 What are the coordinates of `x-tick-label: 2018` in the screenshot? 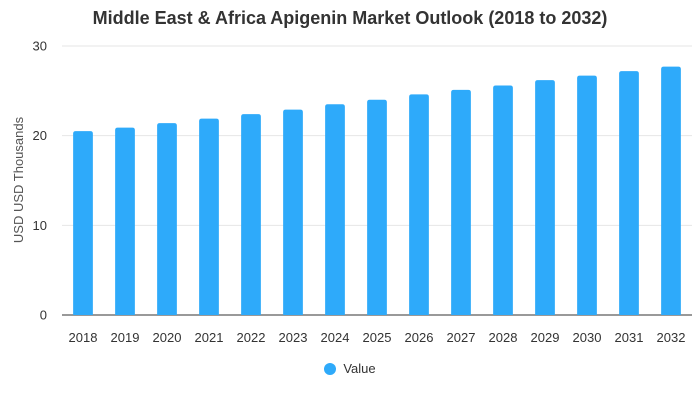 It's located at (83, 337).